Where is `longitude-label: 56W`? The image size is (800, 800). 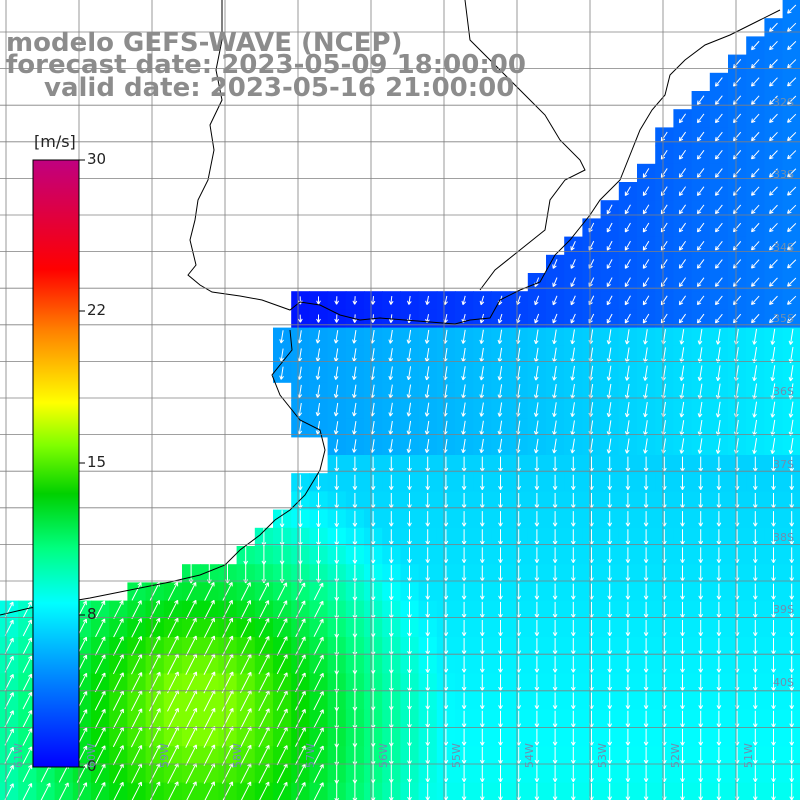 longitude-label: 56W is located at coordinates (383, 755).